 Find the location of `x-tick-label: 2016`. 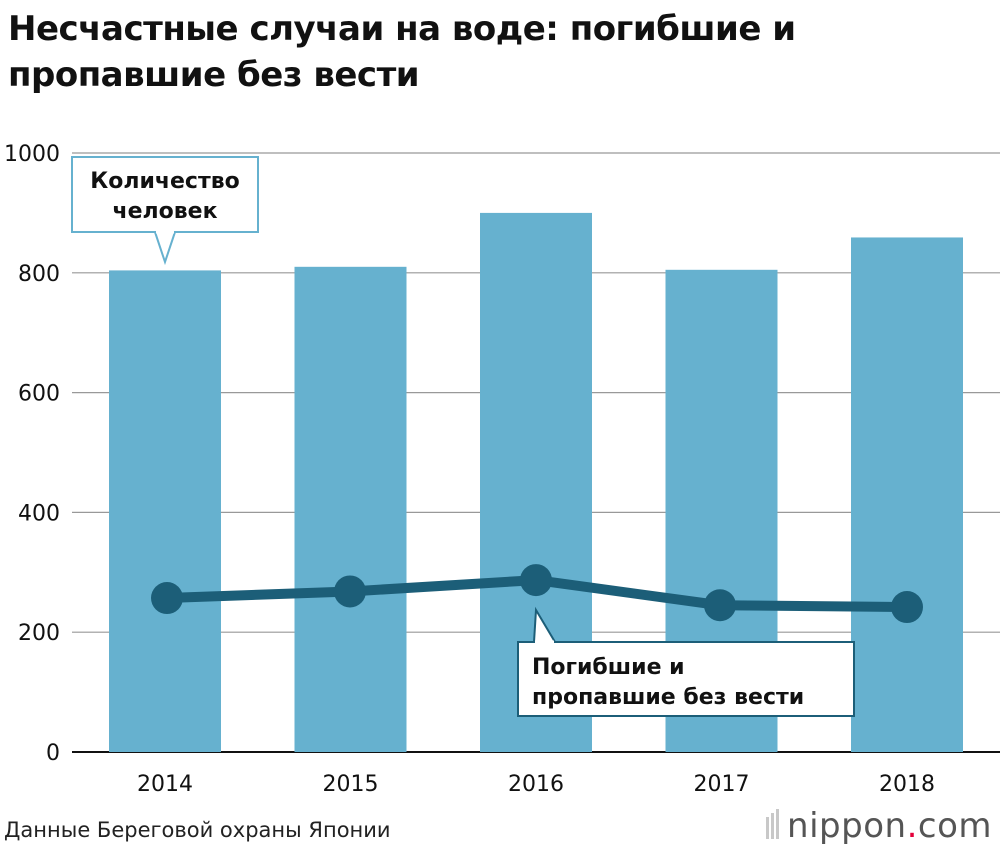

x-tick-label: 2016 is located at coordinates (536, 784).